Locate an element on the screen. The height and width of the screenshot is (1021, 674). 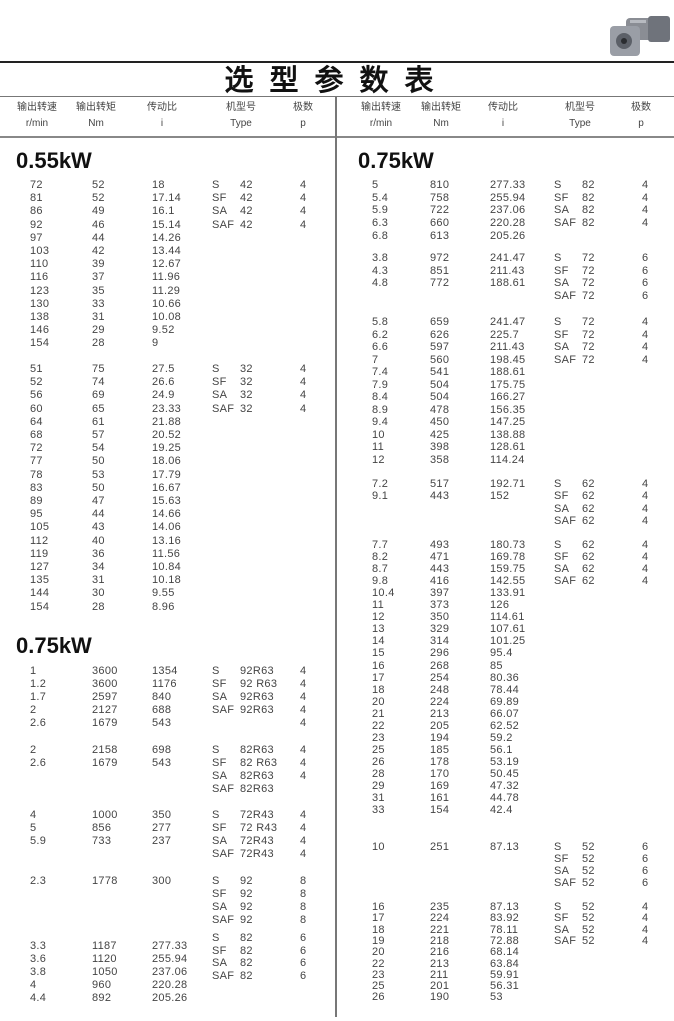
output-torque: 54 is located at coordinates (98, 448).